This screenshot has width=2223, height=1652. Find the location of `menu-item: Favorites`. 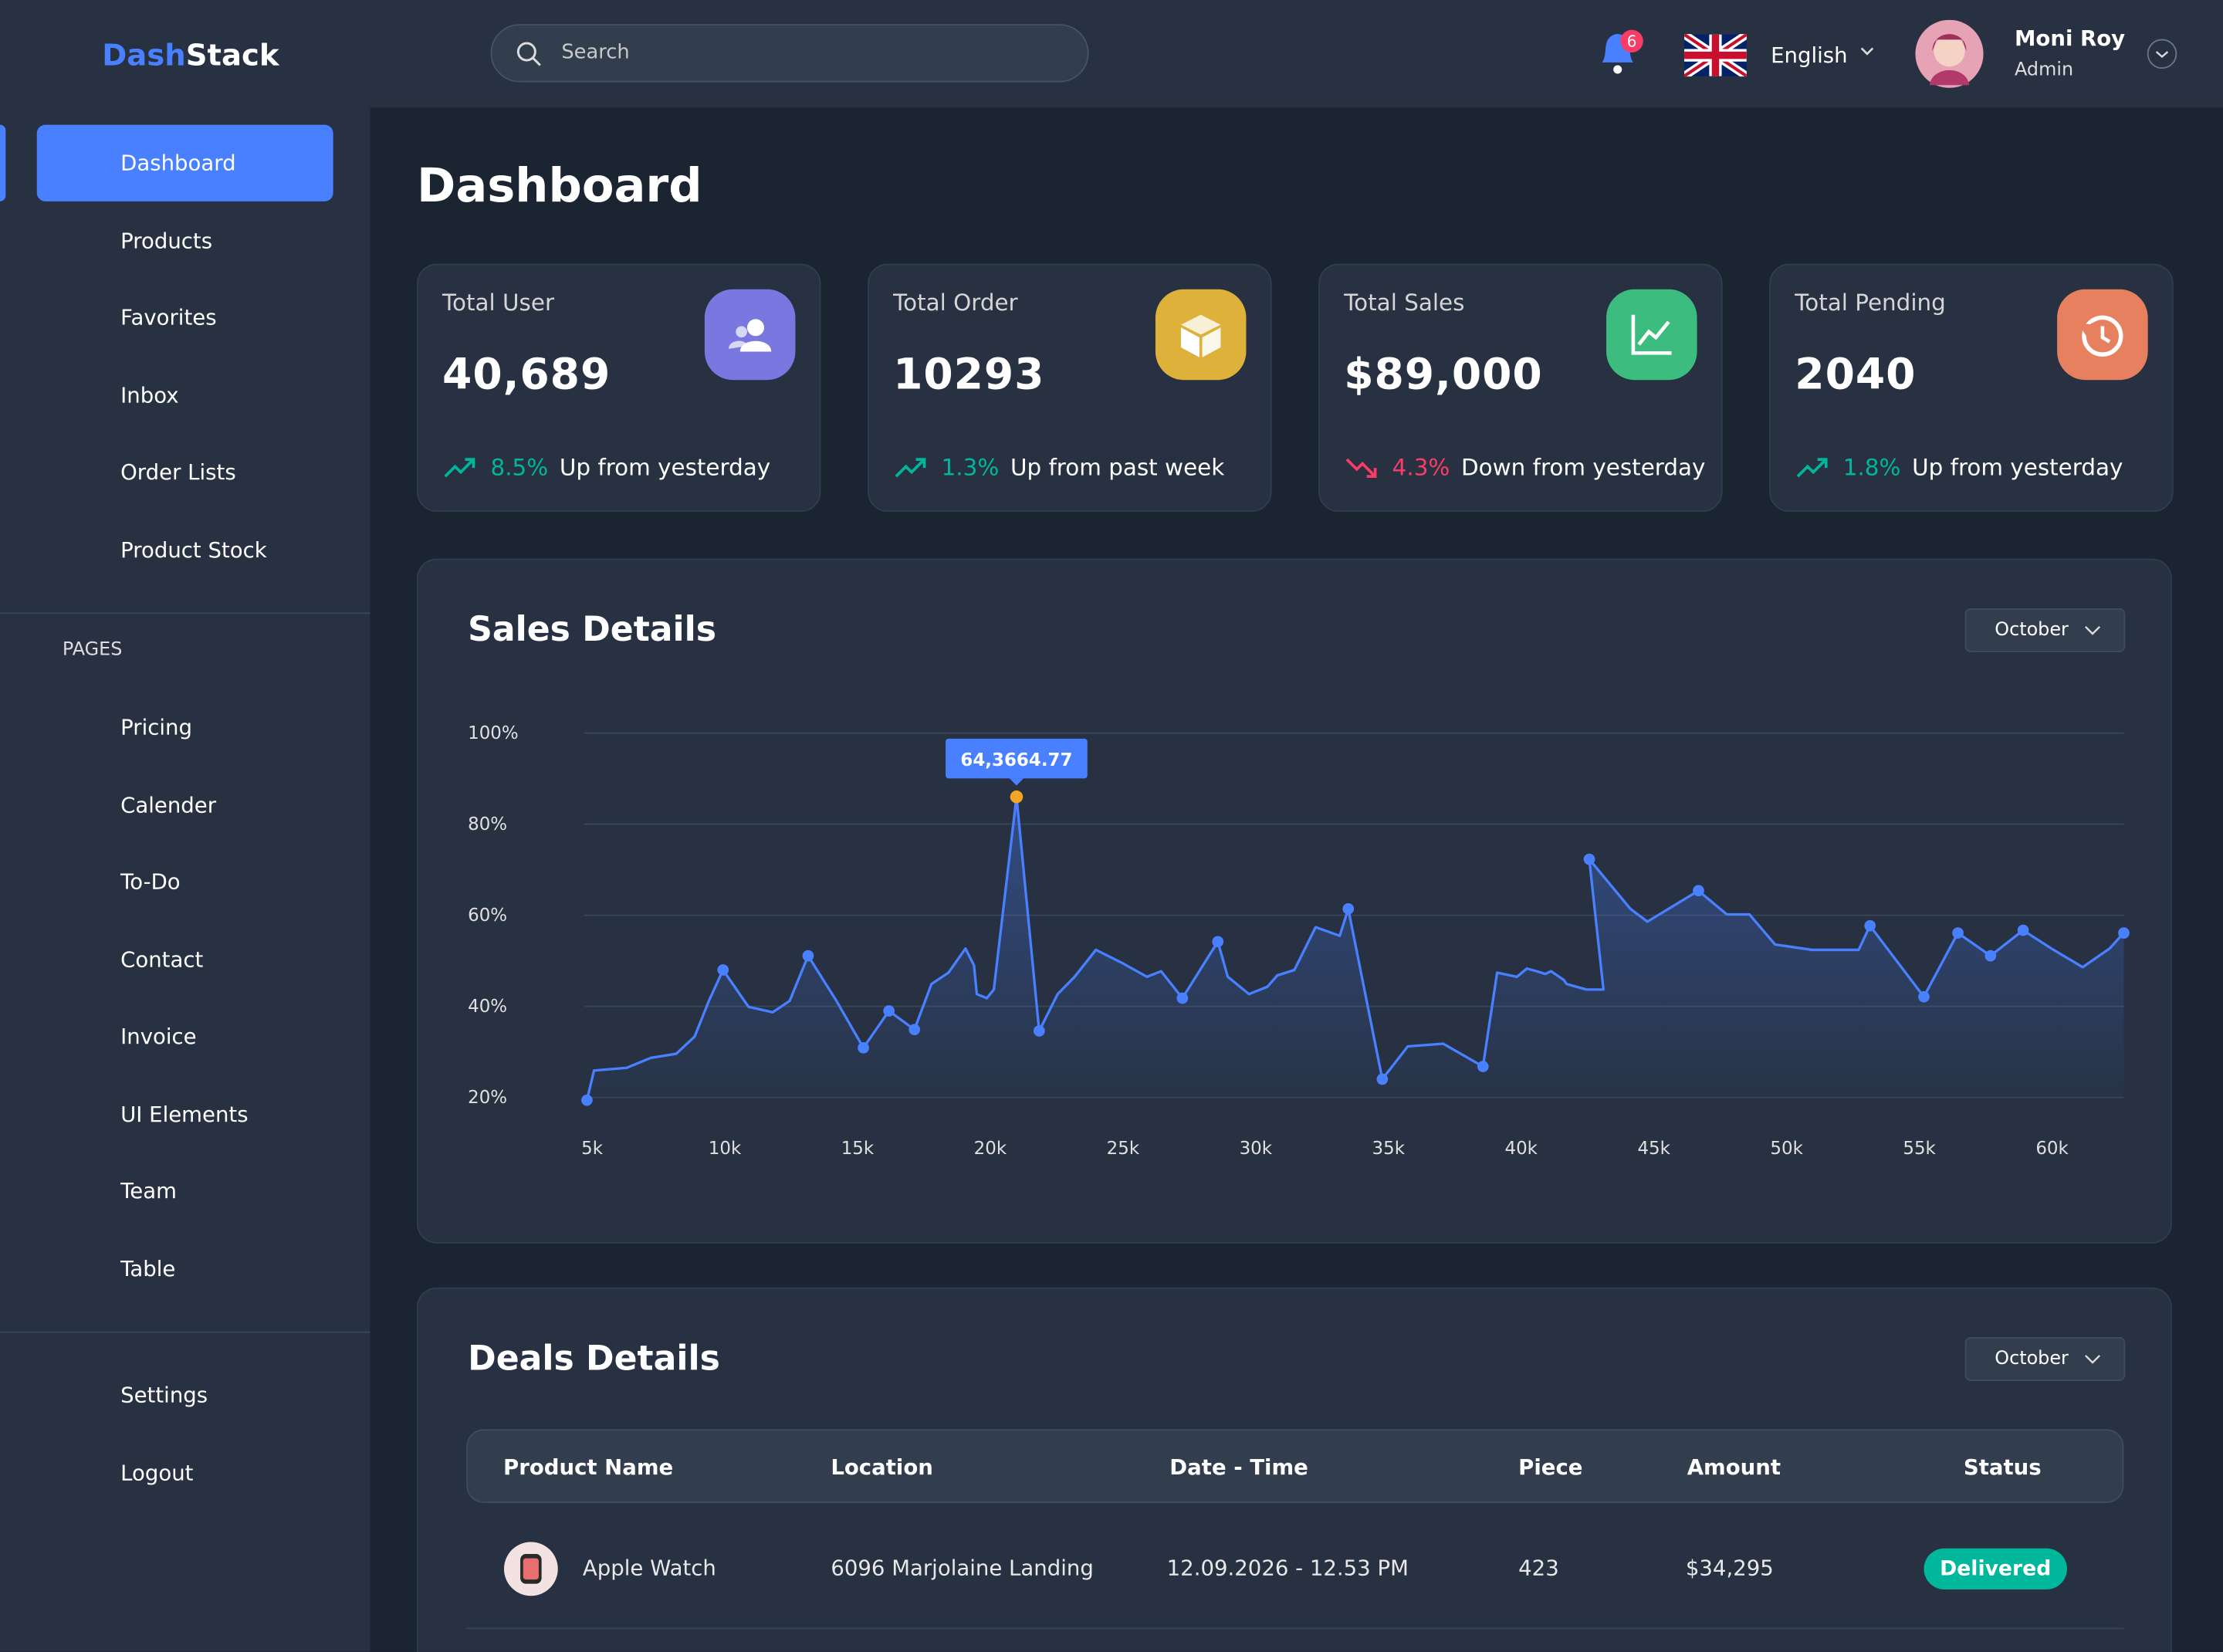

menu-item: Favorites is located at coordinates (168, 317).